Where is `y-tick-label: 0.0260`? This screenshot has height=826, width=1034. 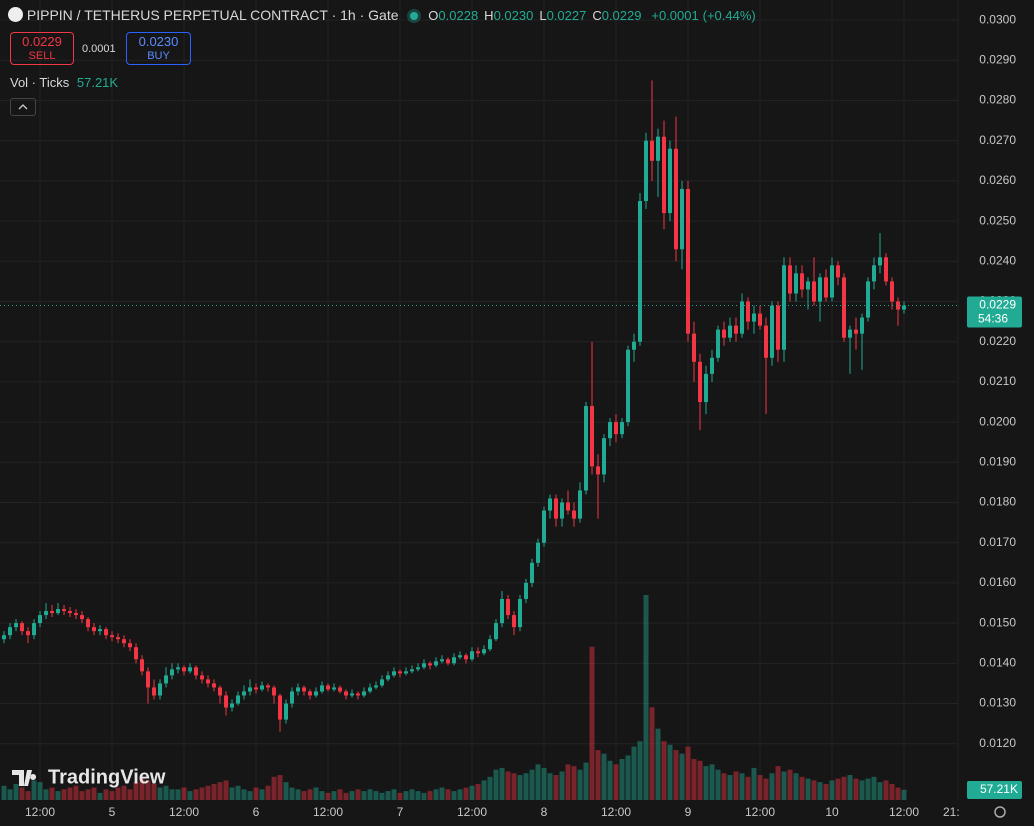 y-tick-label: 0.0260 is located at coordinates (997, 180).